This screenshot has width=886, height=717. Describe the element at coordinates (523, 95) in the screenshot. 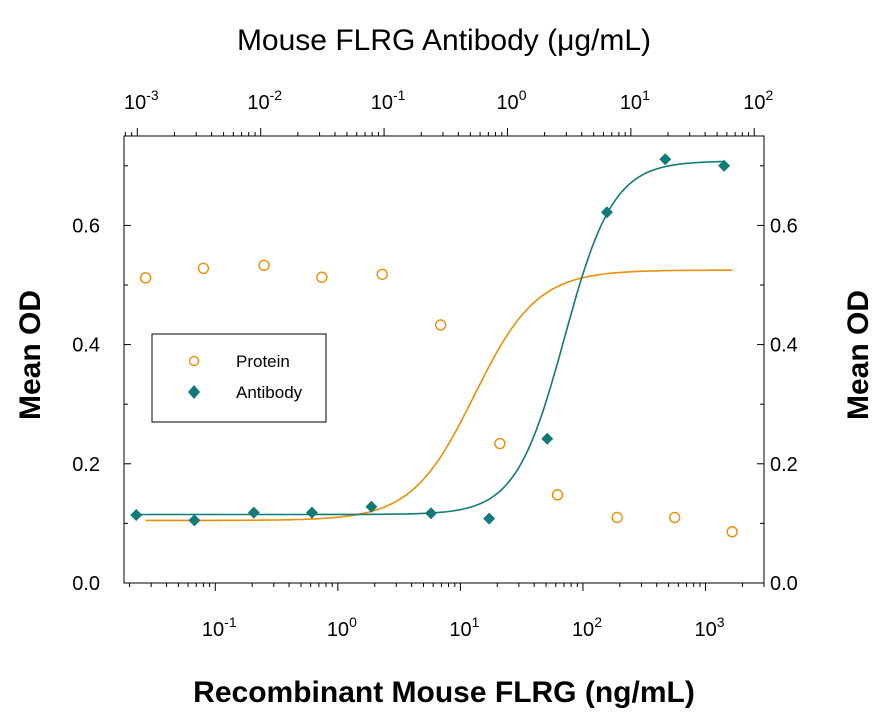

I see `x-top-tick-label-exponent: 0` at that location.